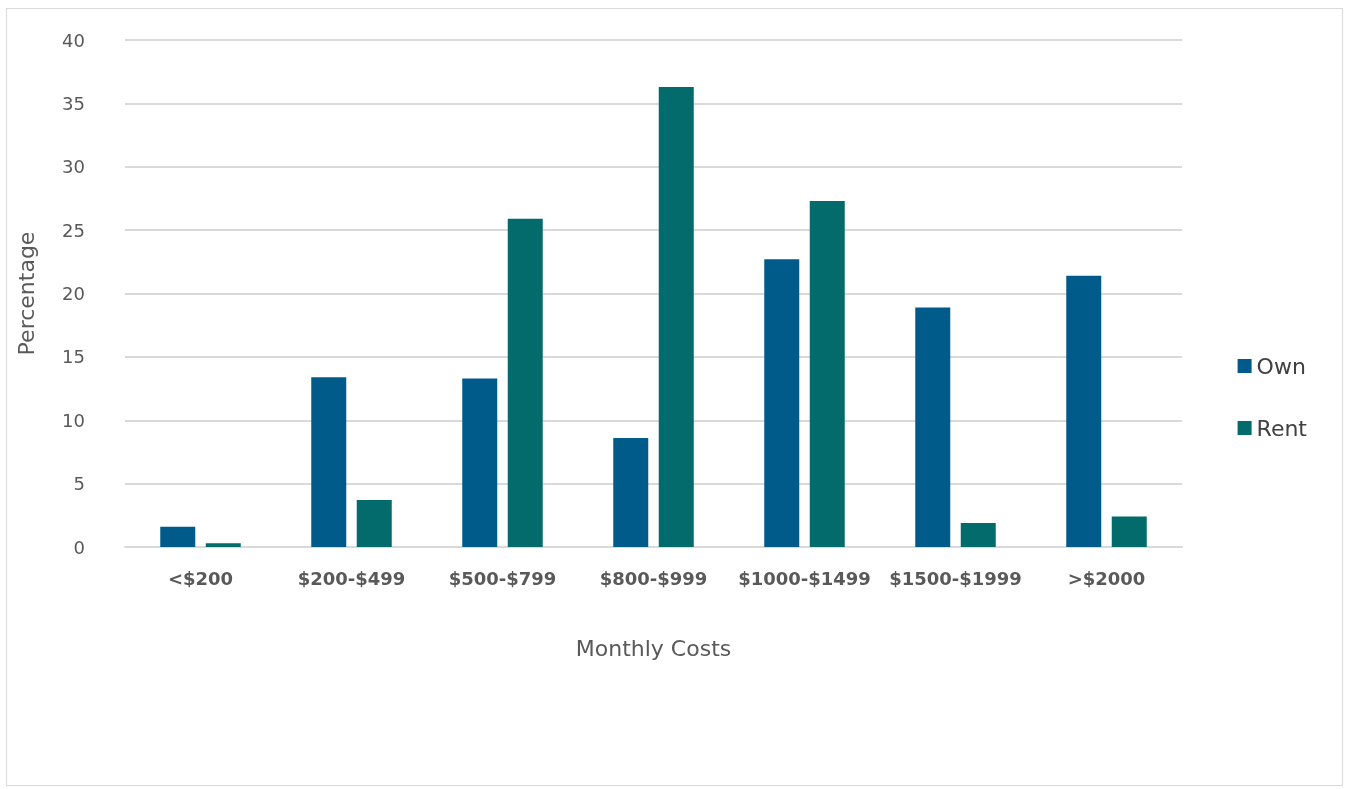 This screenshot has height=789, width=1349. I want to click on y-tick-label: 0, so click(79, 547).